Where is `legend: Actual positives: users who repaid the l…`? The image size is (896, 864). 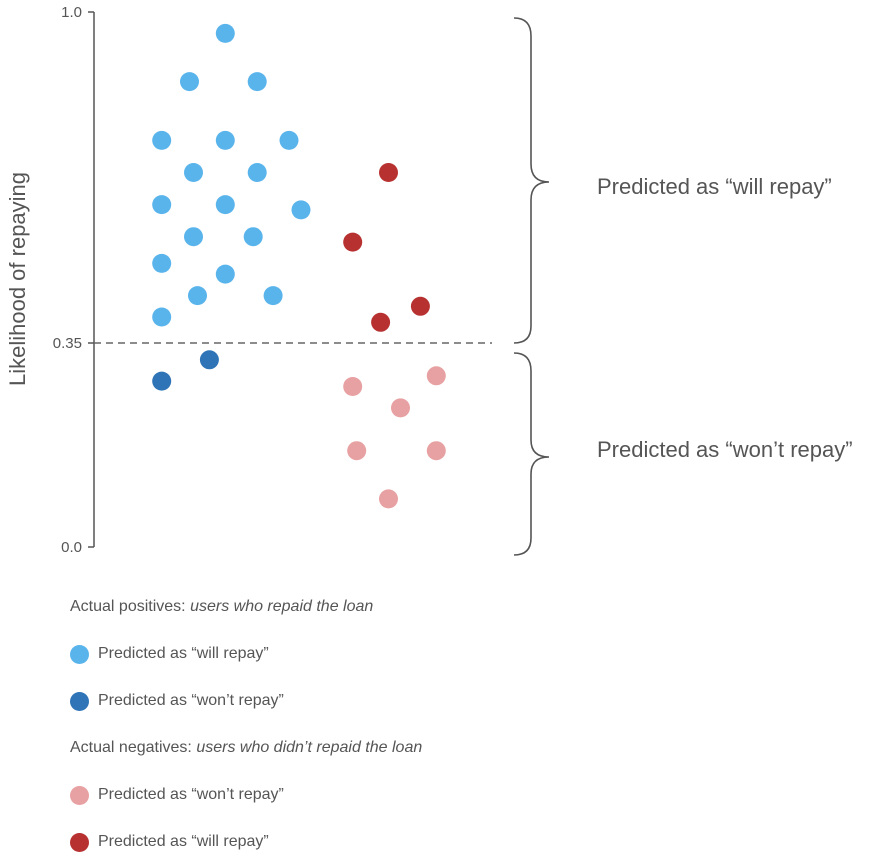 legend: Actual positives: users who repaid the l… is located at coordinates (246, 724).